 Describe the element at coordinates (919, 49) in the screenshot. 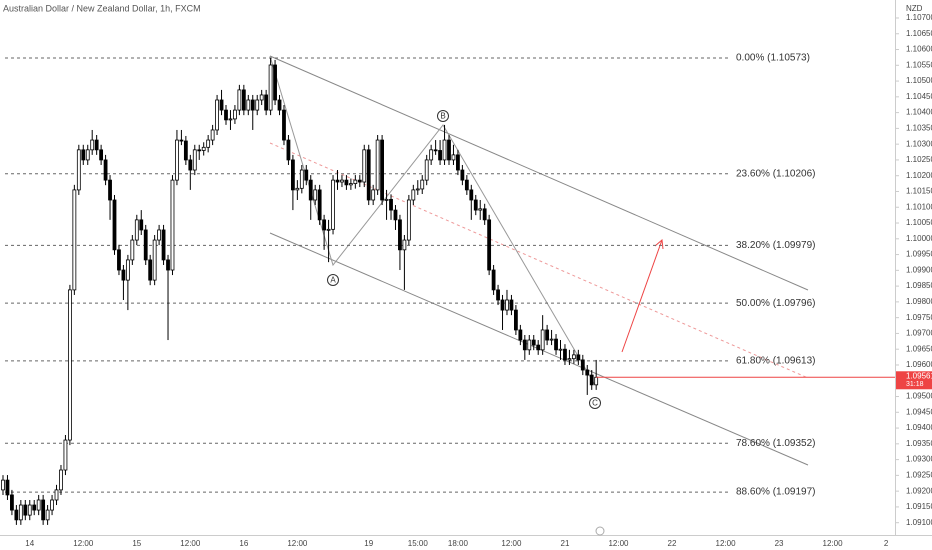

I see `y-tick-label: 1.10600` at that location.